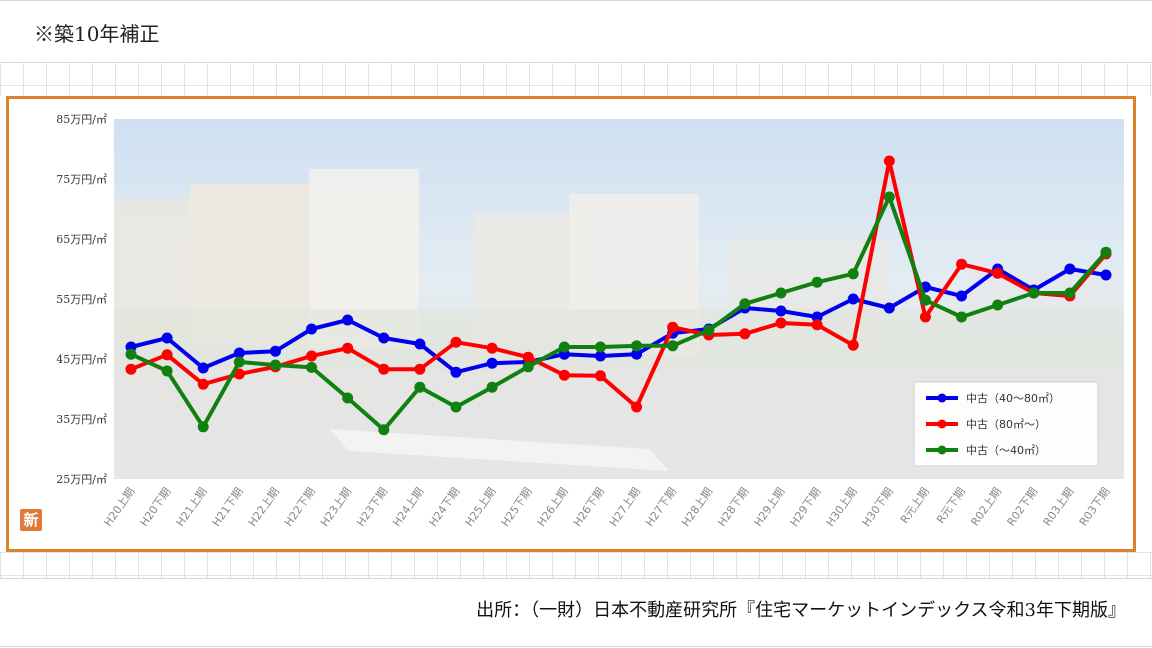  I want to click on new-badge-icon: 新, so click(31, 520).